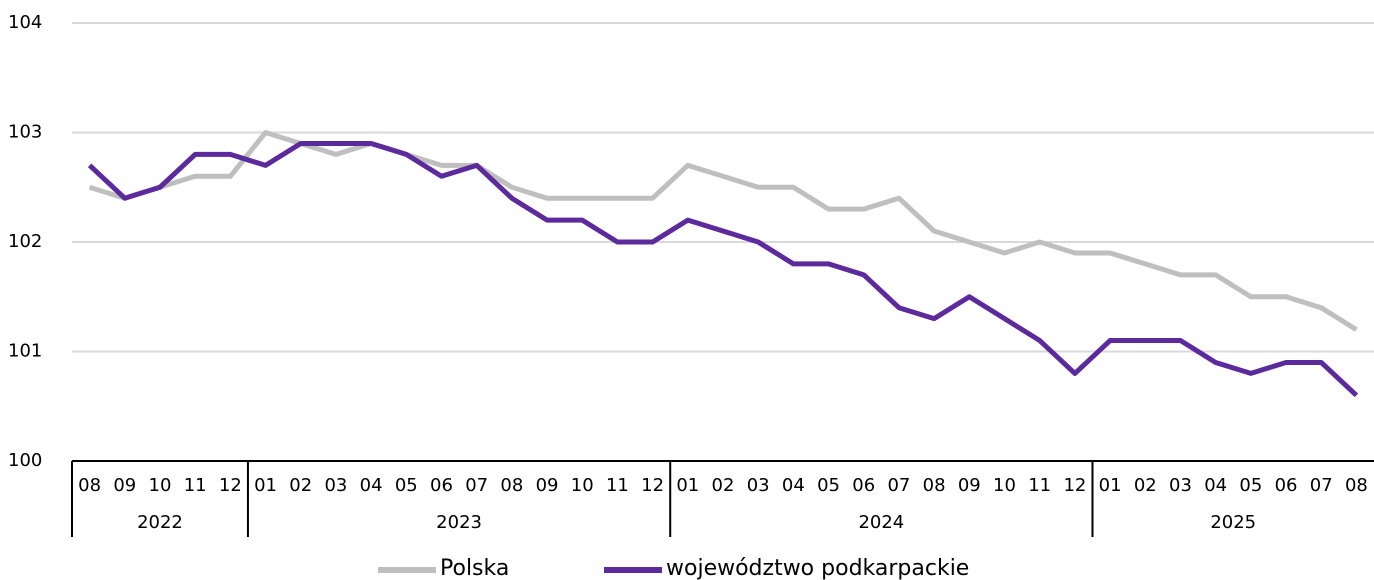  What do you see at coordinates (459, 522) in the screenshot?
I see `year-label: 2023` at bounding box center [459, 522].